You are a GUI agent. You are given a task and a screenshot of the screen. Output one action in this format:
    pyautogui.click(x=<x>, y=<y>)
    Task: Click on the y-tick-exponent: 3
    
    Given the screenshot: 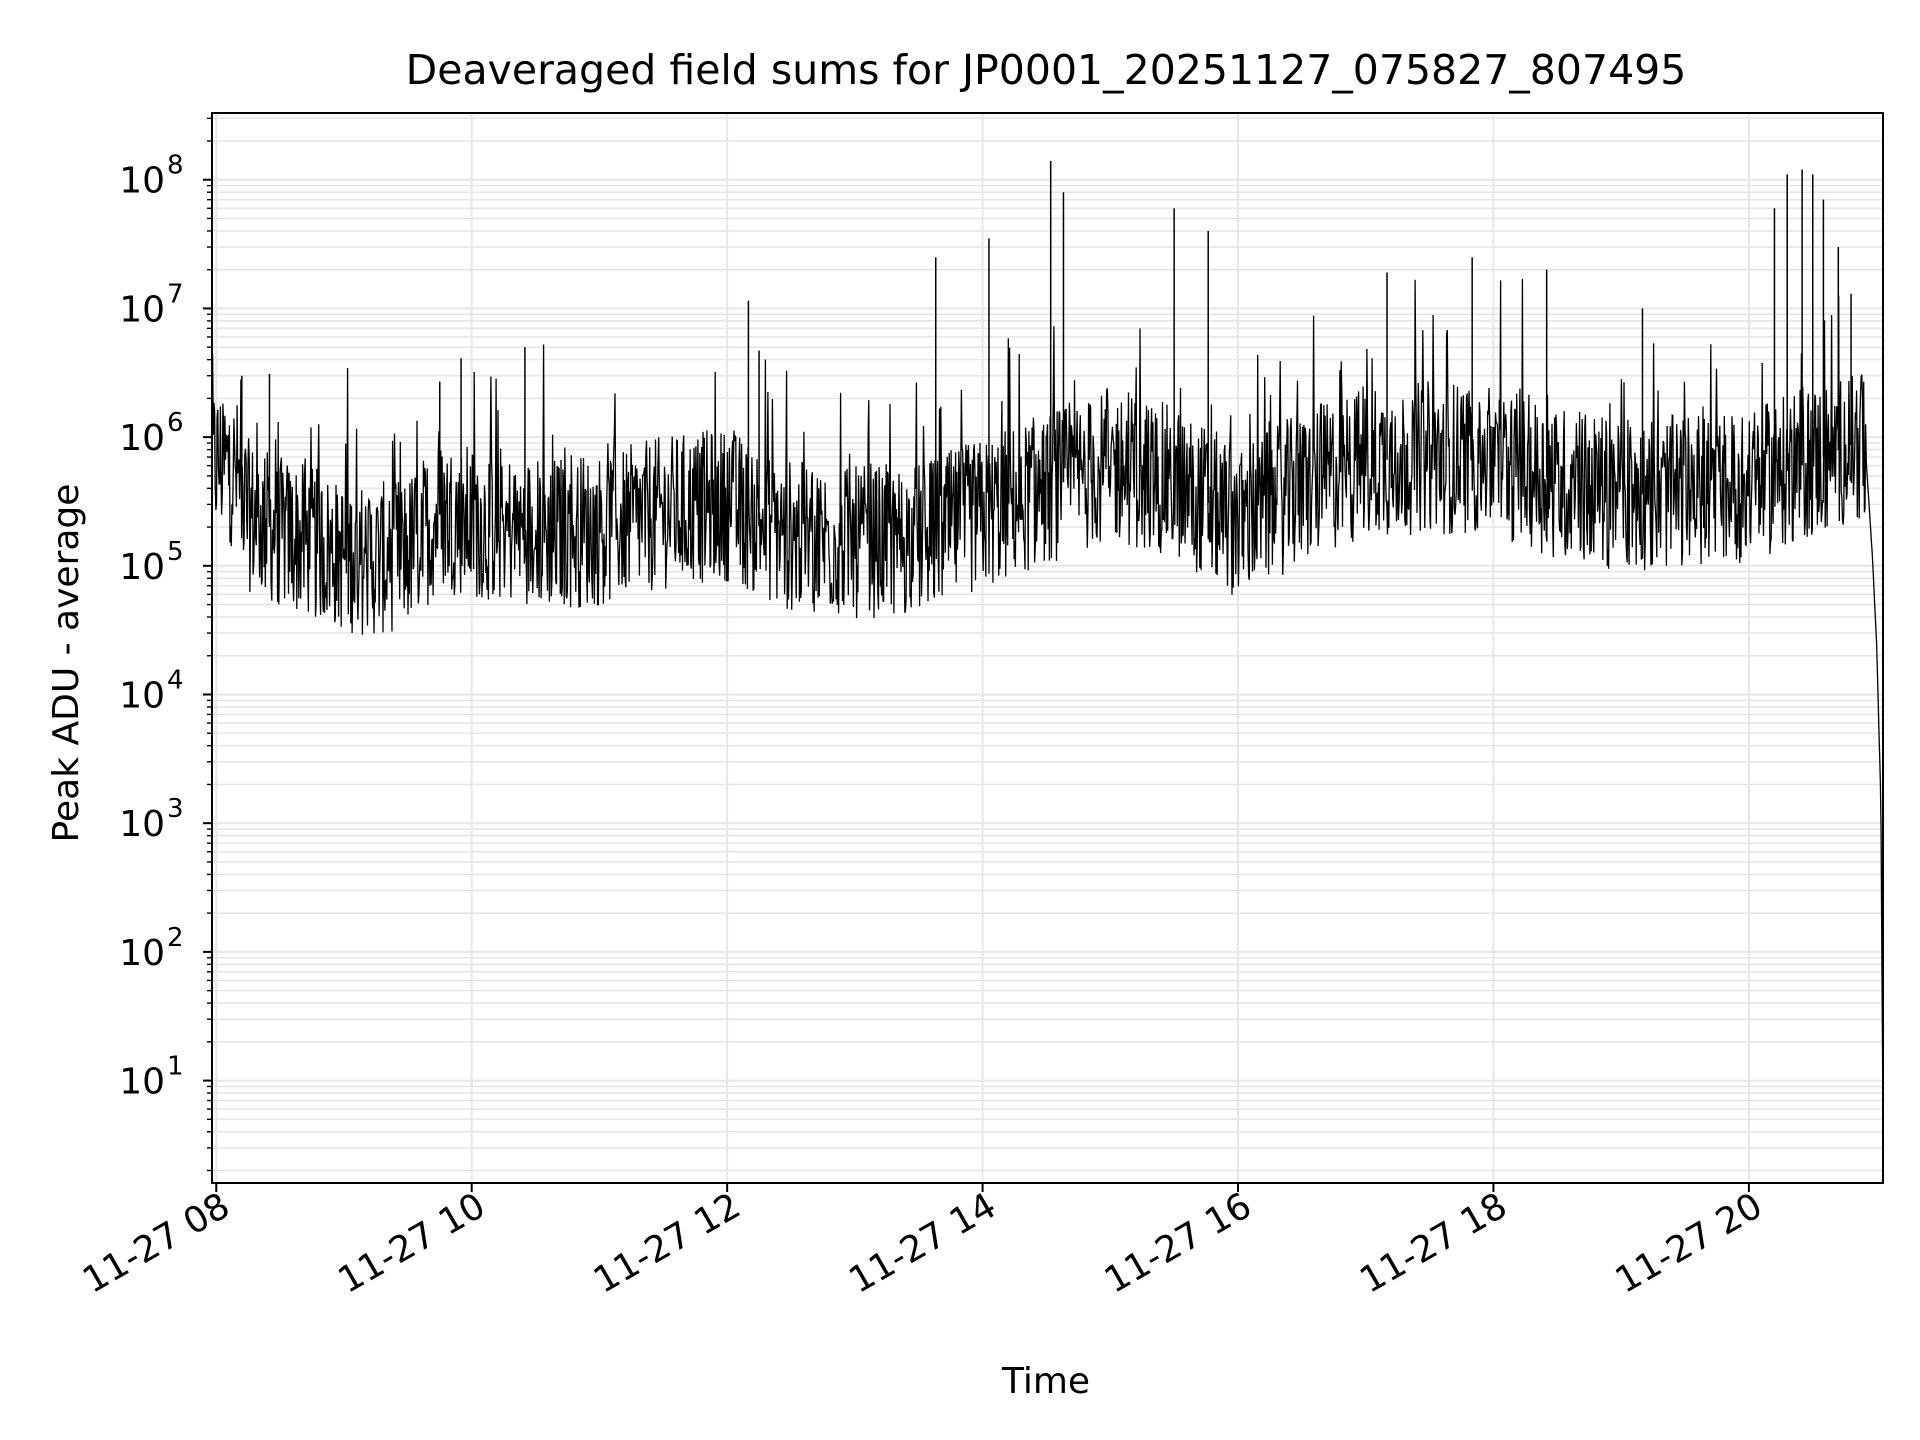 What is the action you would take?
    pyautogui.click(x=175, y=809)
    